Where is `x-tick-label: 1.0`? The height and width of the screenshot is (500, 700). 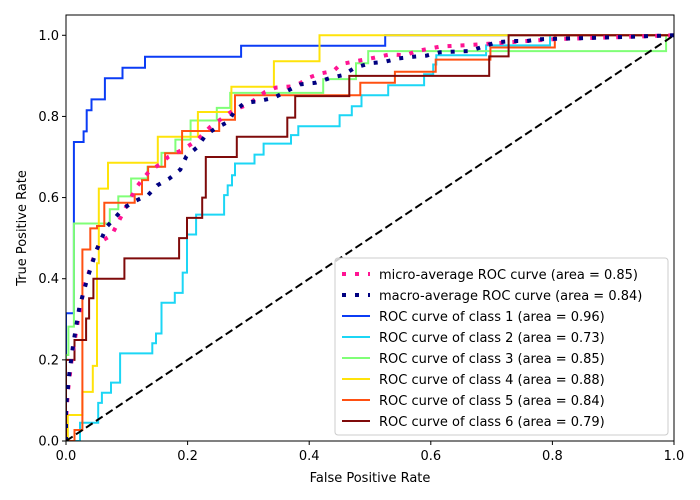
x-tick-label: 1.0 is located at coordinates (674, 456).